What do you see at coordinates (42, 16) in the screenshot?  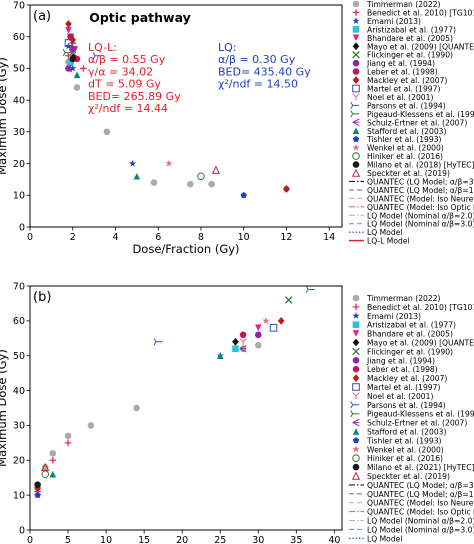 I see `panel-label: (a)` at bounding box center [42, 16].